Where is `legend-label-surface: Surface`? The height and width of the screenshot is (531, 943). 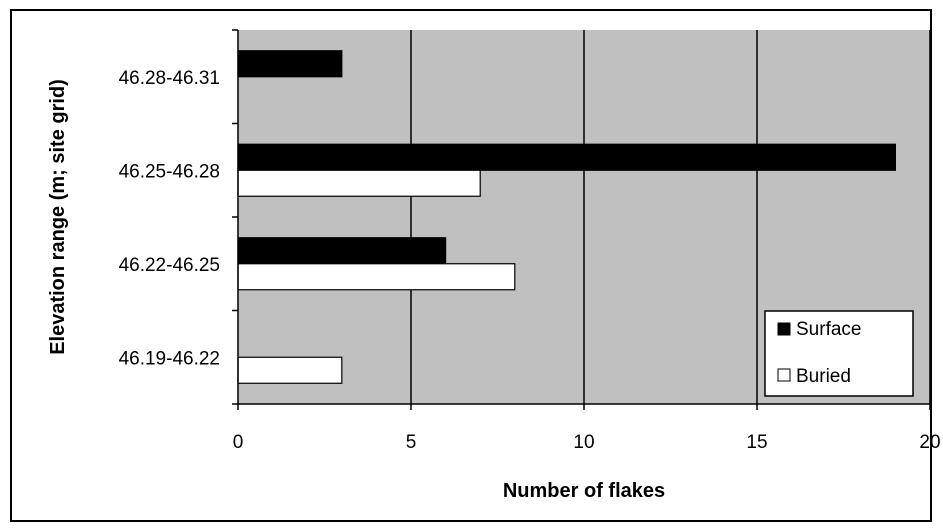 legend-label-surface: Surface is located at coordinates (828, 329).